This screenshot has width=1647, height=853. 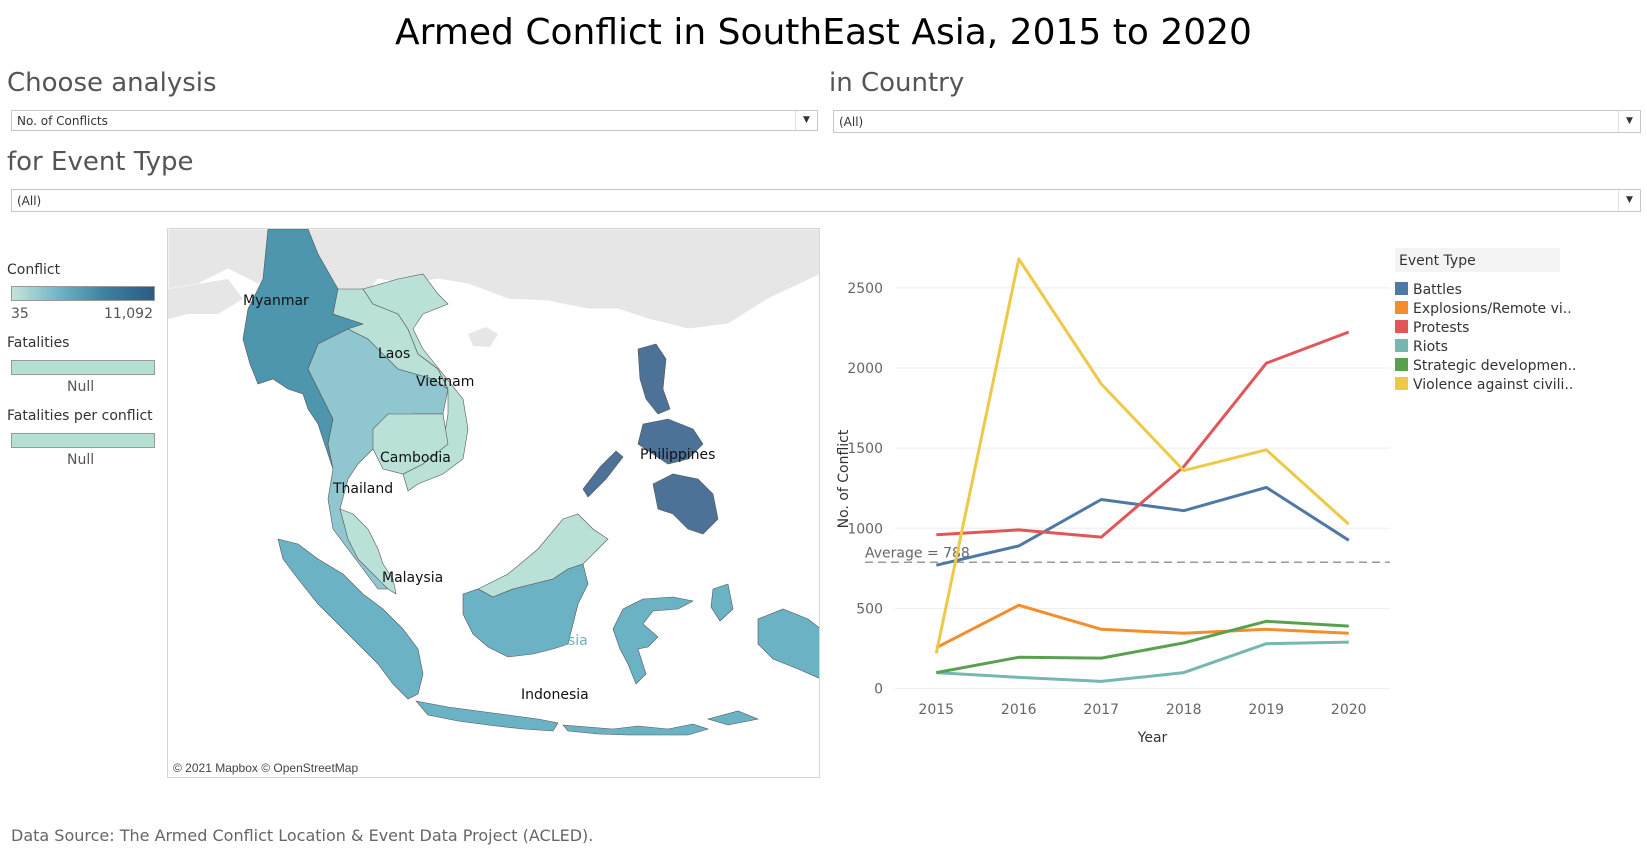 I want to click on map-region-vietnam, so click(x=415, y=382).